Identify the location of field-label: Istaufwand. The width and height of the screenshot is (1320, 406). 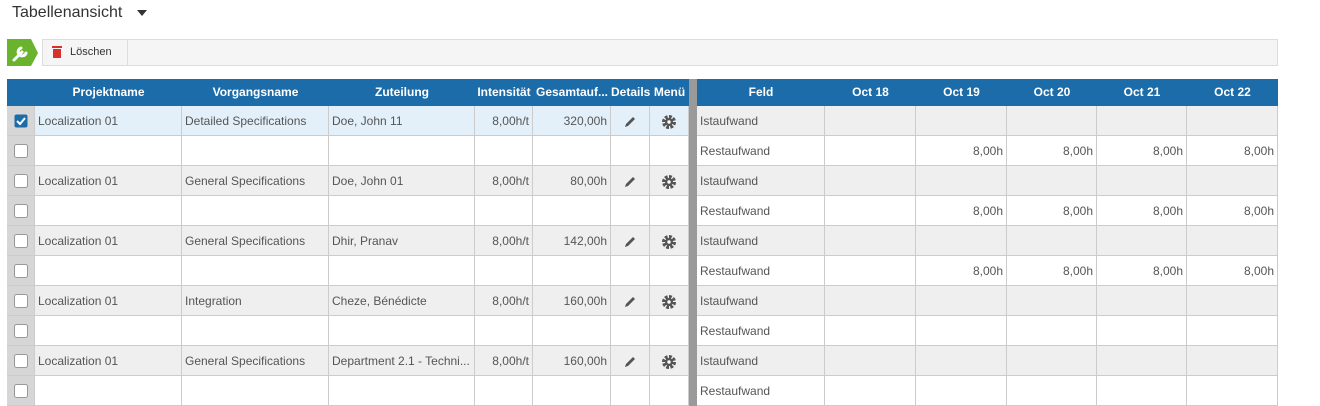
(761, 301).